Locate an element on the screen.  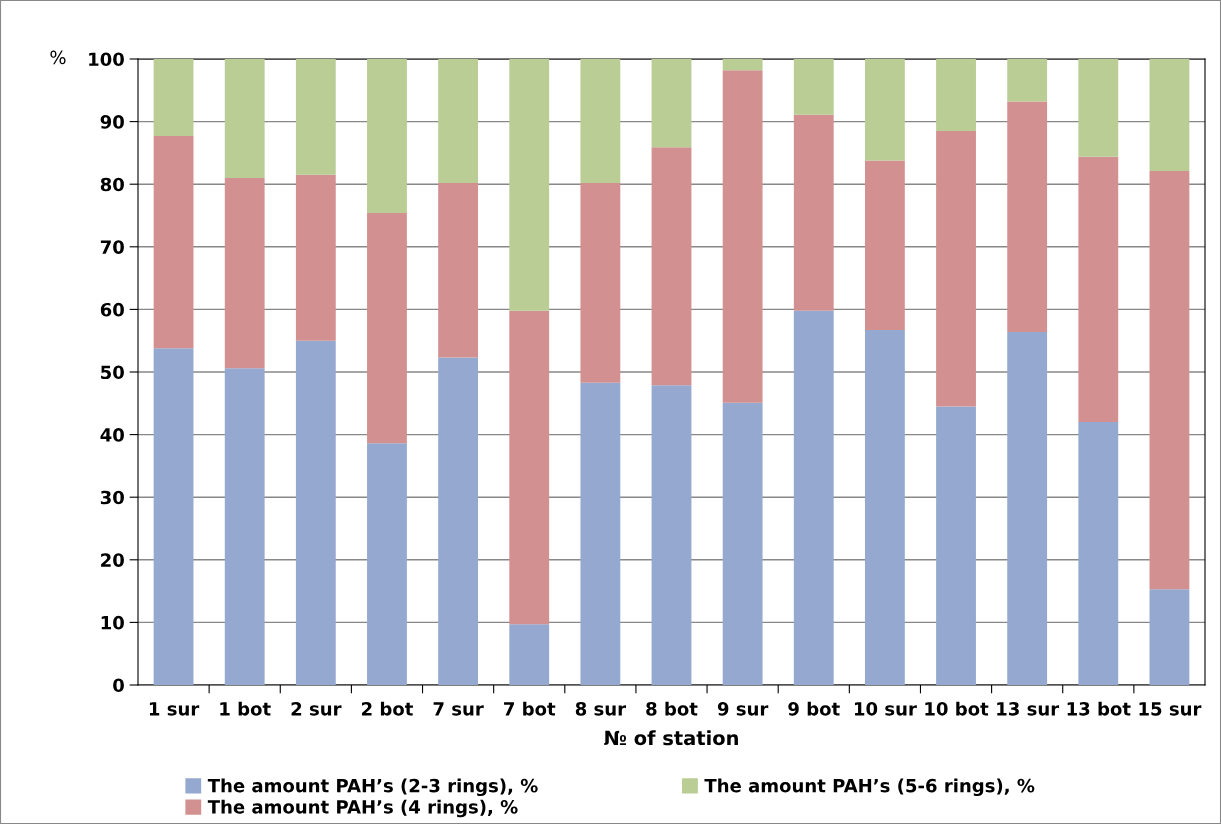
legend-label: The amount PAH’s (5-6 rings), % is located at coordinates (869, 787).